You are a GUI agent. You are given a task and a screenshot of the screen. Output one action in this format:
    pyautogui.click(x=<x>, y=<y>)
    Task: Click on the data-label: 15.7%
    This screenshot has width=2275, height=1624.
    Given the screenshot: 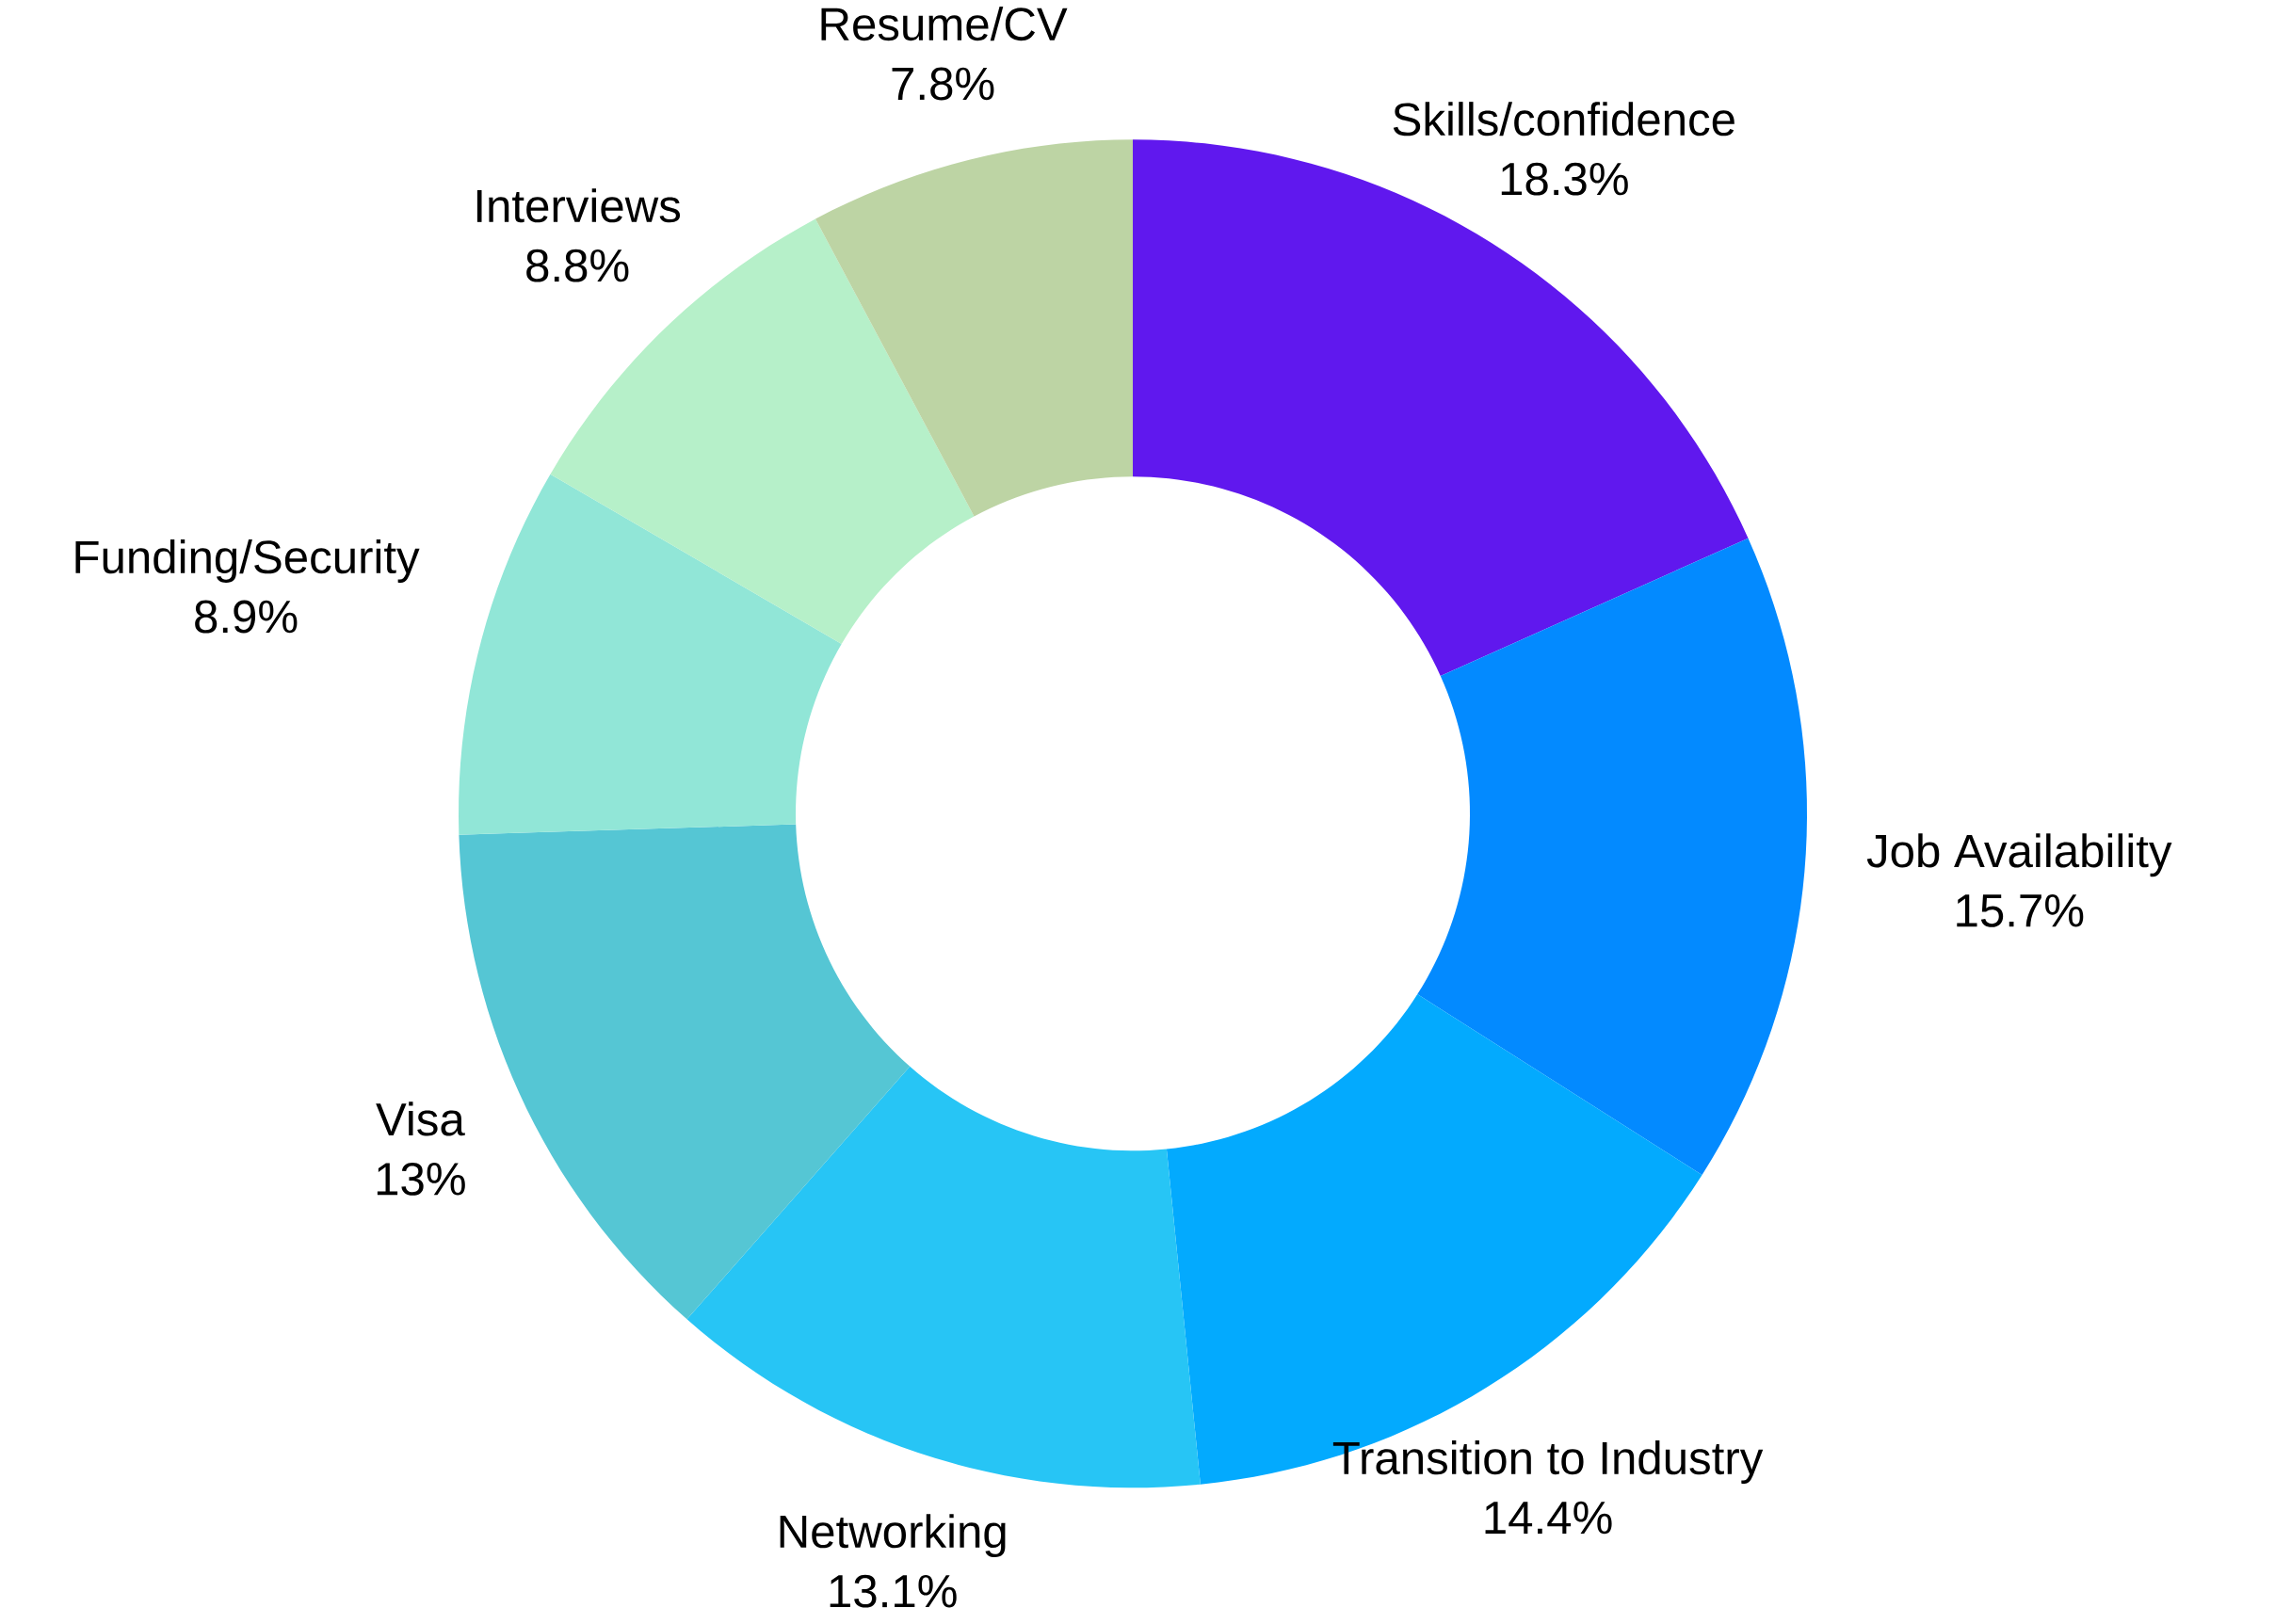 What is the action you would take?
    pyautogui.click(x=2020, y=910)
    